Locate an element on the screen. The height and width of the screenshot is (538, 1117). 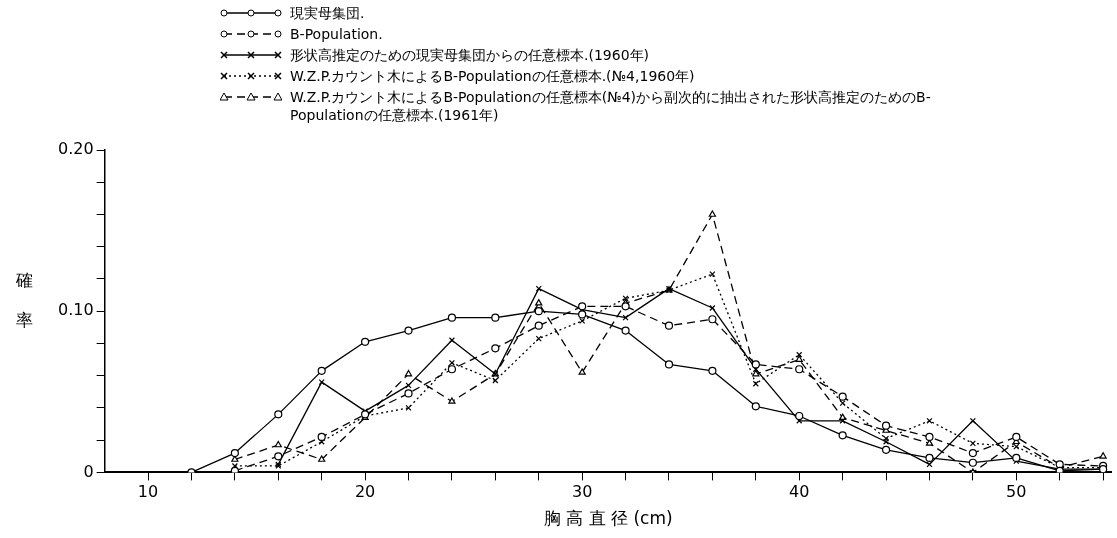
y-axis-title: 確率 is located at coordinates (24, 300).